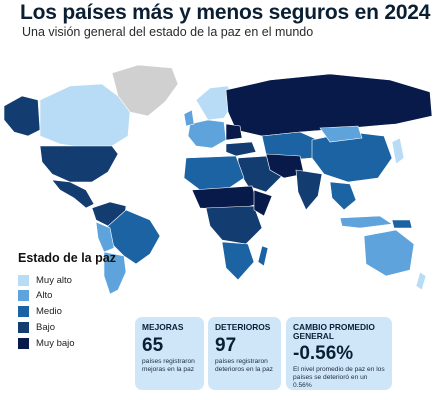  Describe the element at coordinates (263, 203) in the screenshot. I see `region-horn-of-africa` at that location.